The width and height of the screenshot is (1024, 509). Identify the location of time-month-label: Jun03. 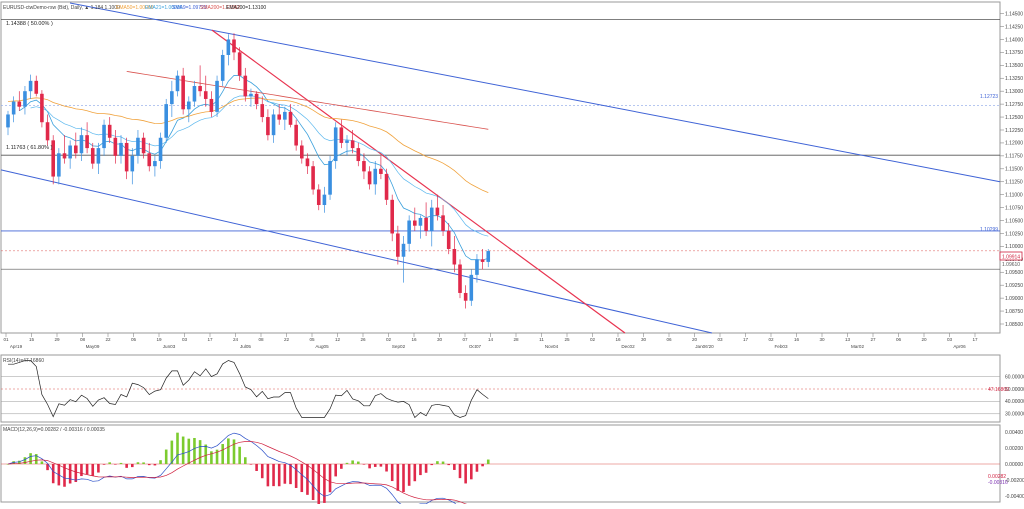
(169, 346).